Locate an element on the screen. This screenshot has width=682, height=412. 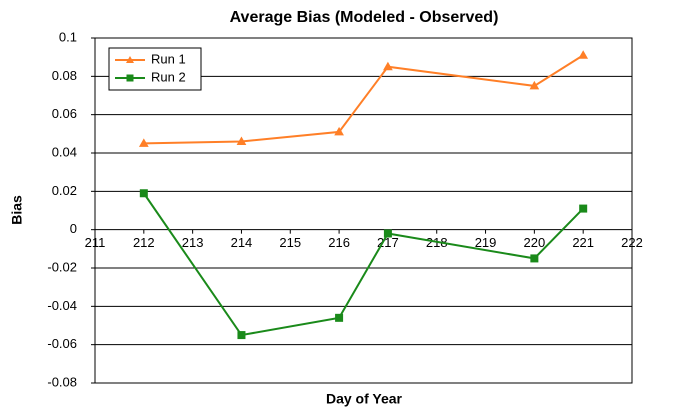
legend-label: Run 1 is located at coordinates (168, 58).